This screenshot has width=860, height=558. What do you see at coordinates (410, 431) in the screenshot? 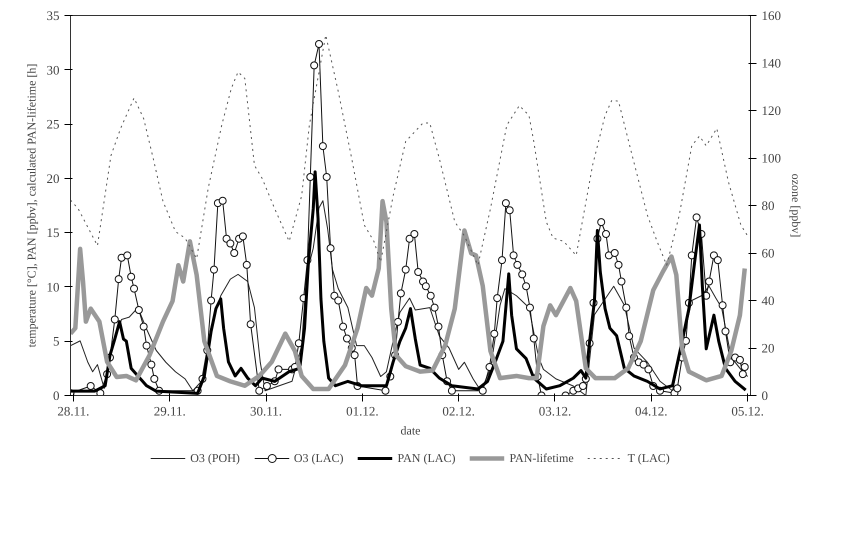
I see `x-axis-title: date` at bounding box center [410, 431].